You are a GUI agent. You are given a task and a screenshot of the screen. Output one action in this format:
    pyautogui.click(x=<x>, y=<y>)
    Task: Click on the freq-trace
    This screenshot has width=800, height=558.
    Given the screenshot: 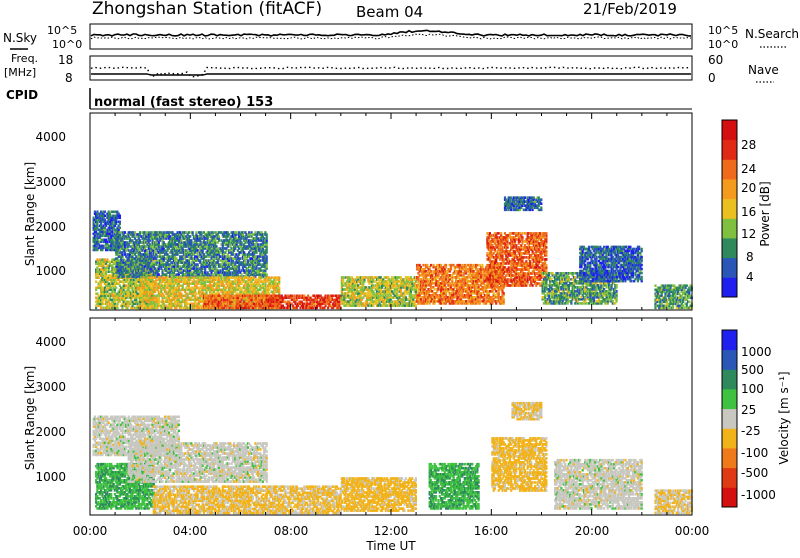 What is the action you would take?
    pyautogui.click(x=391, y=74)
    